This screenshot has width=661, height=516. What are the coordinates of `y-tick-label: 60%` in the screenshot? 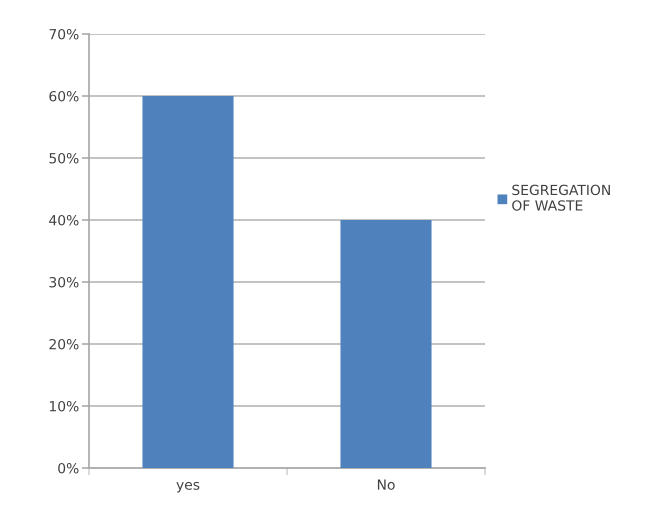 It's located at (64, 96).